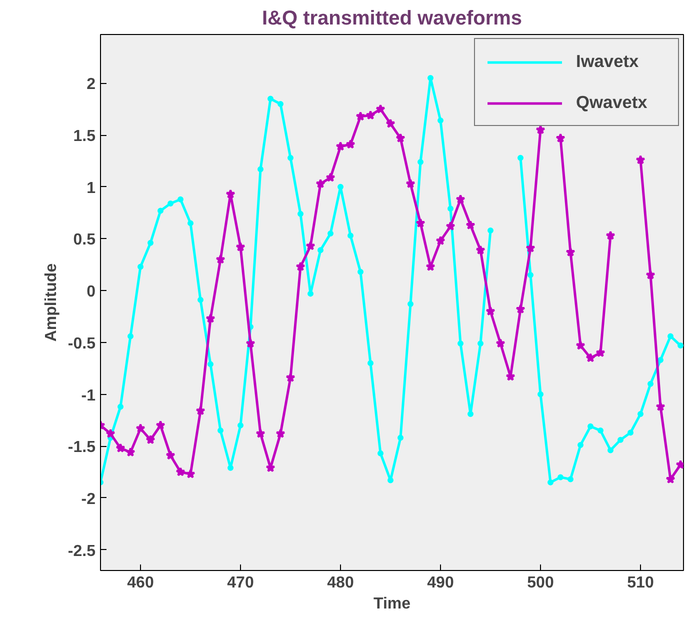 The width and height of the screenshot is (685, 630). I want to click on x-tick-label: 510, so click(640, 583).